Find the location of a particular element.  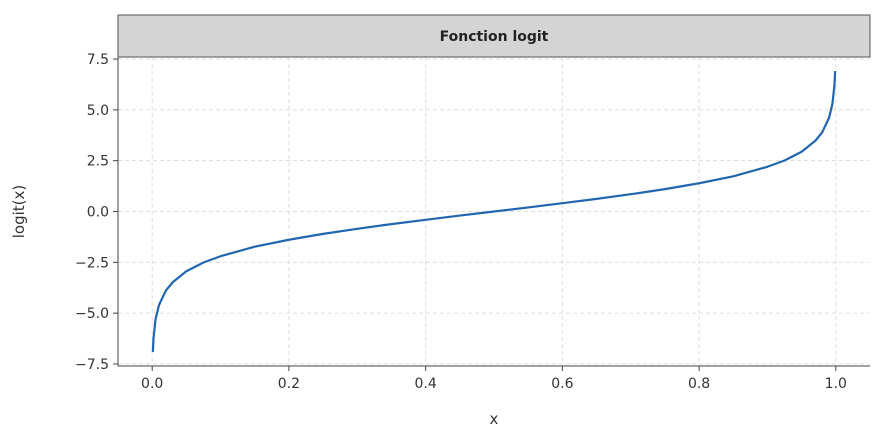

x-tick-label-2: 0.4 is located at coordinates (426, 384).